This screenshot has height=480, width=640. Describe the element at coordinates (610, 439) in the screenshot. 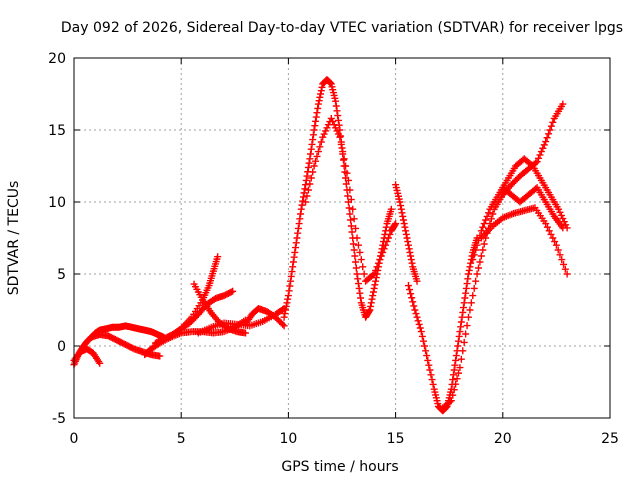

I see `x-tick-label: 25` at that location.